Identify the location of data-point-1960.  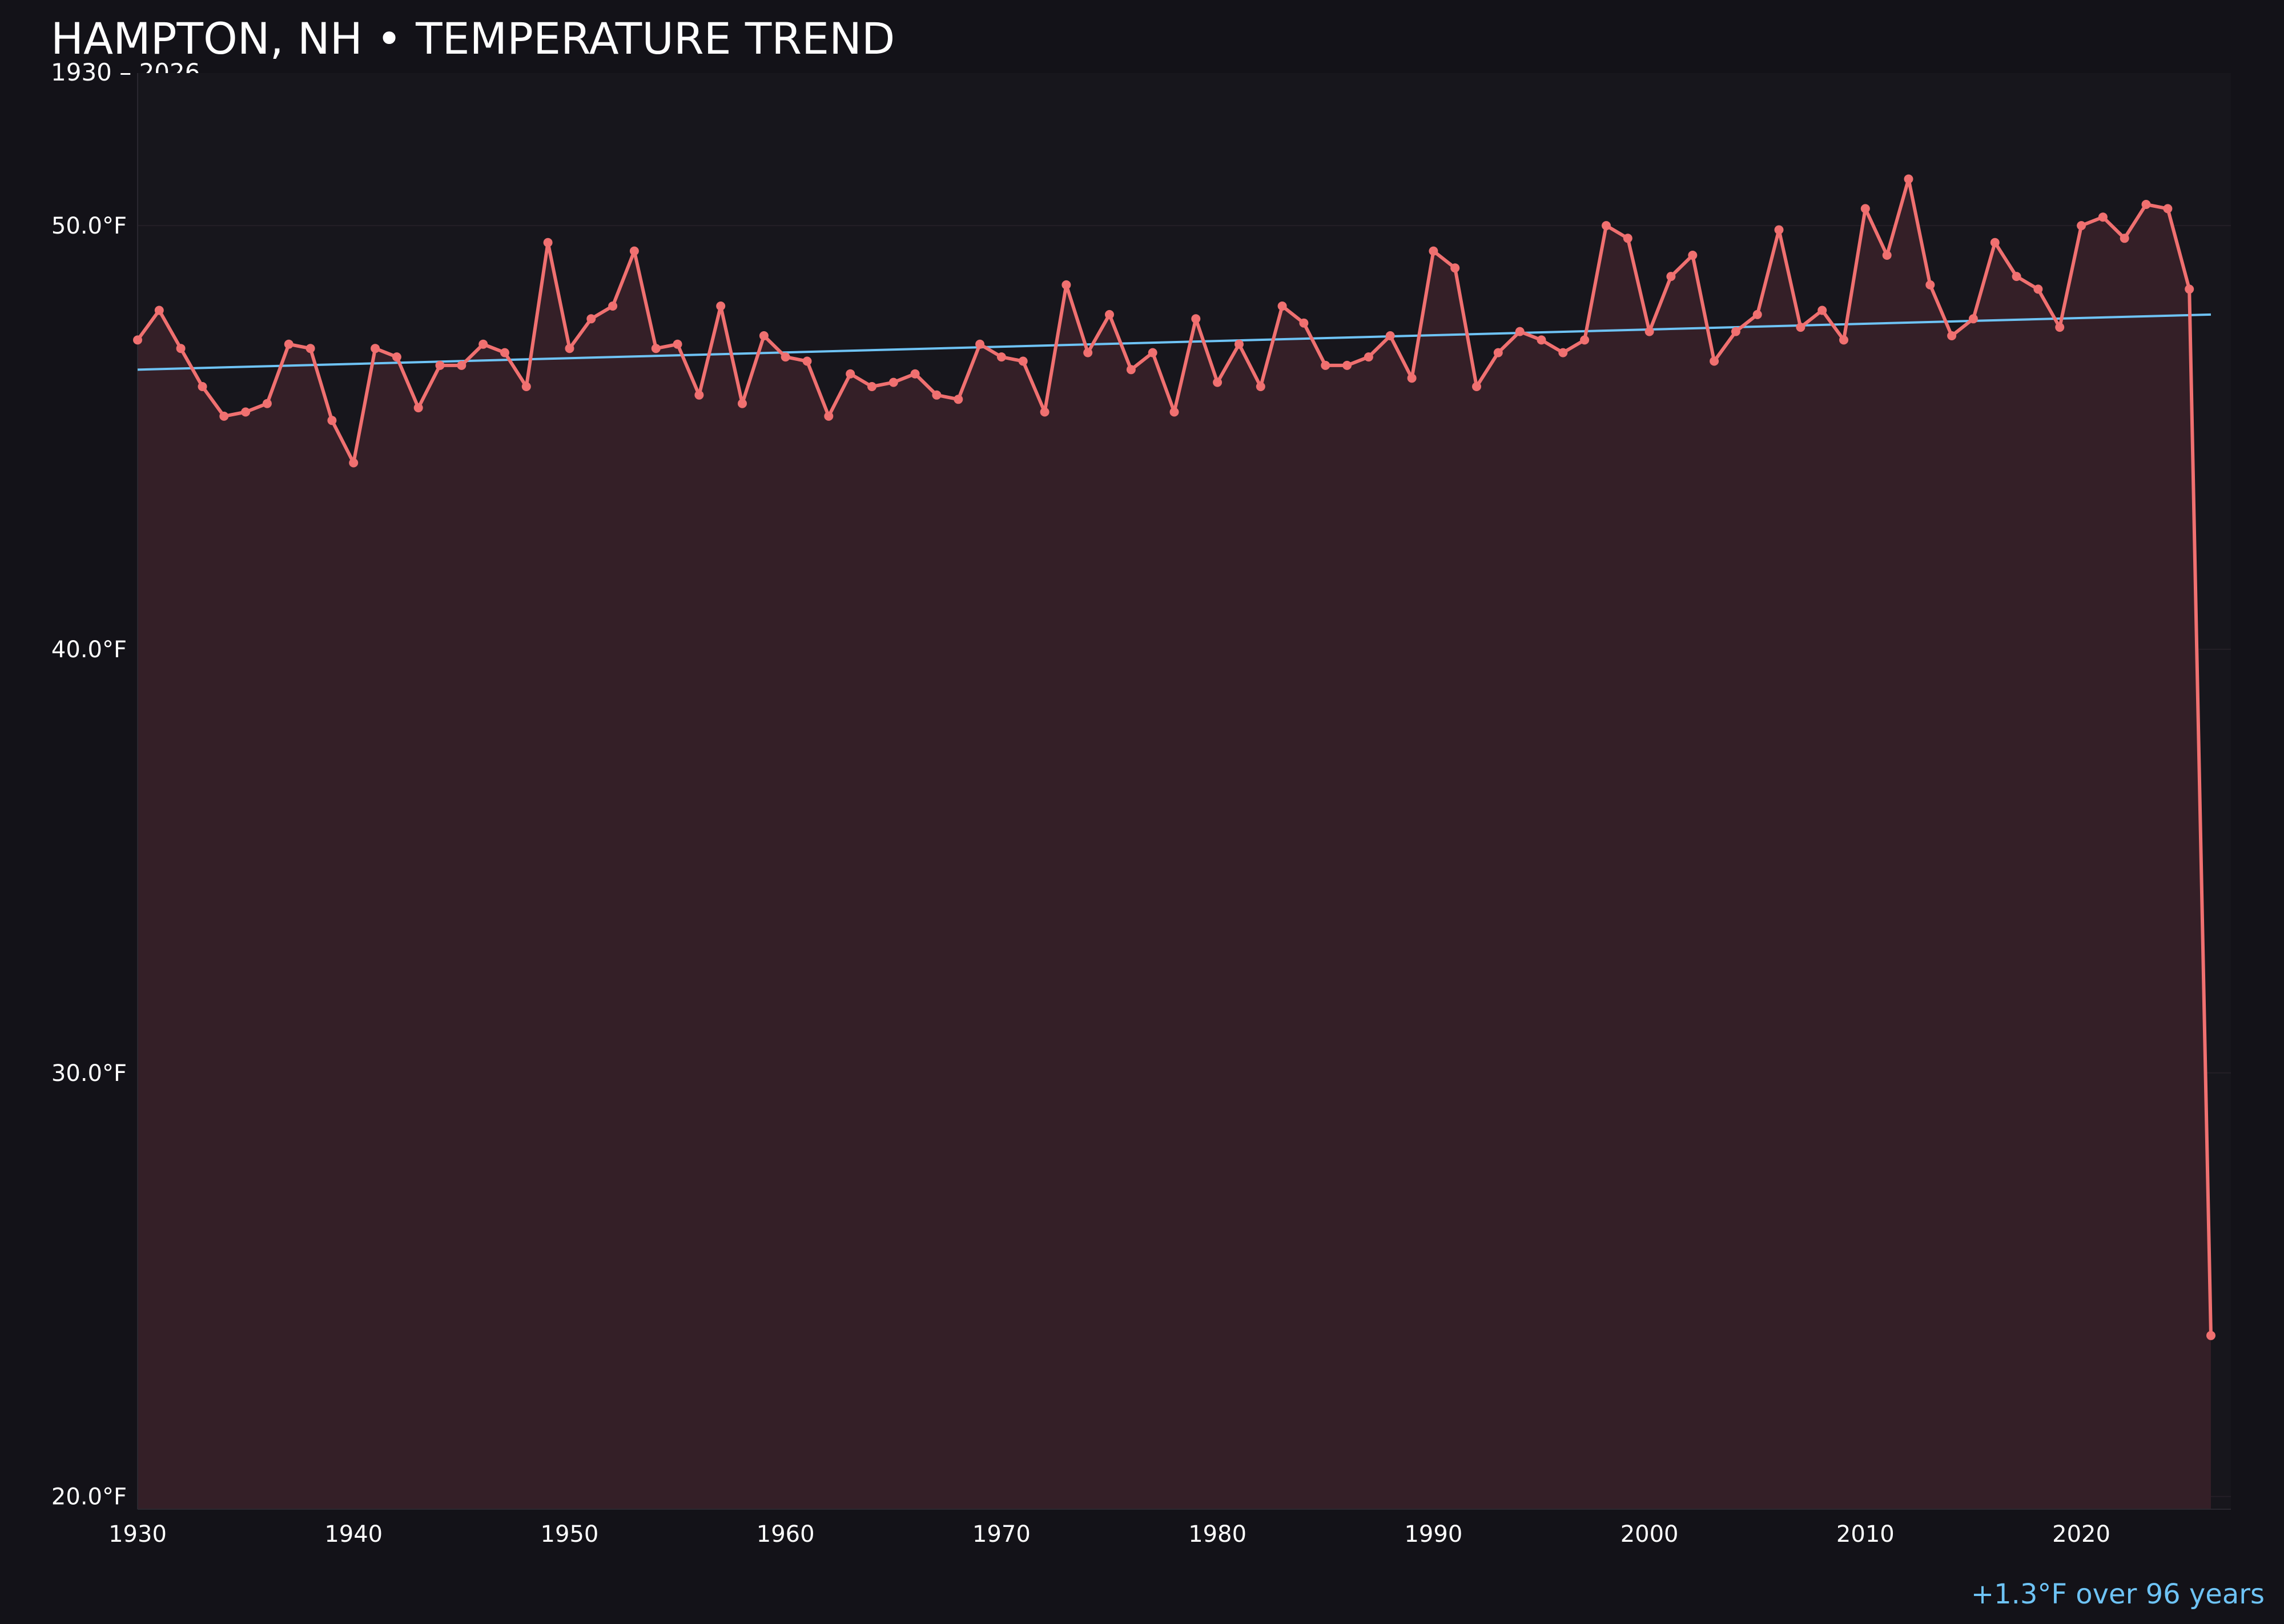
(785, 357).